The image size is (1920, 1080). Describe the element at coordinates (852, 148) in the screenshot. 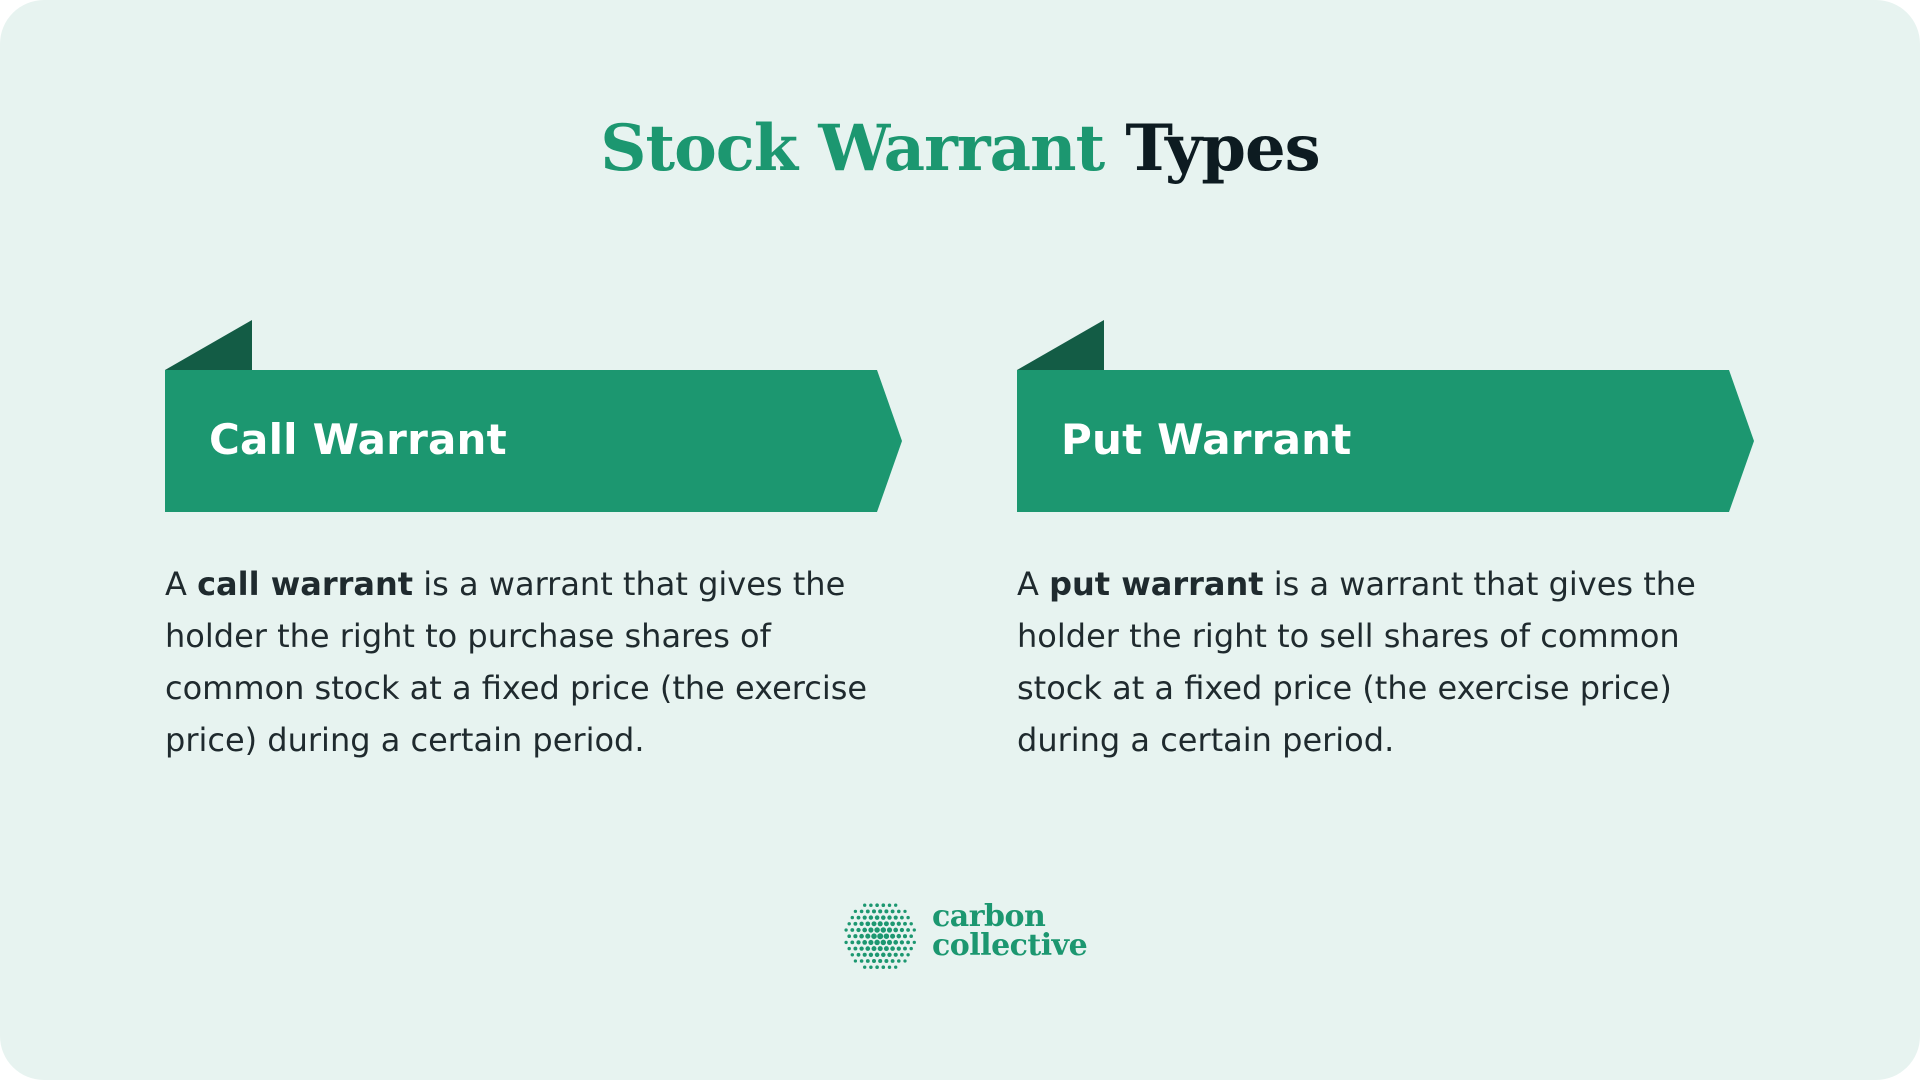

I see `title-accent: Stock Warrant` at that location.